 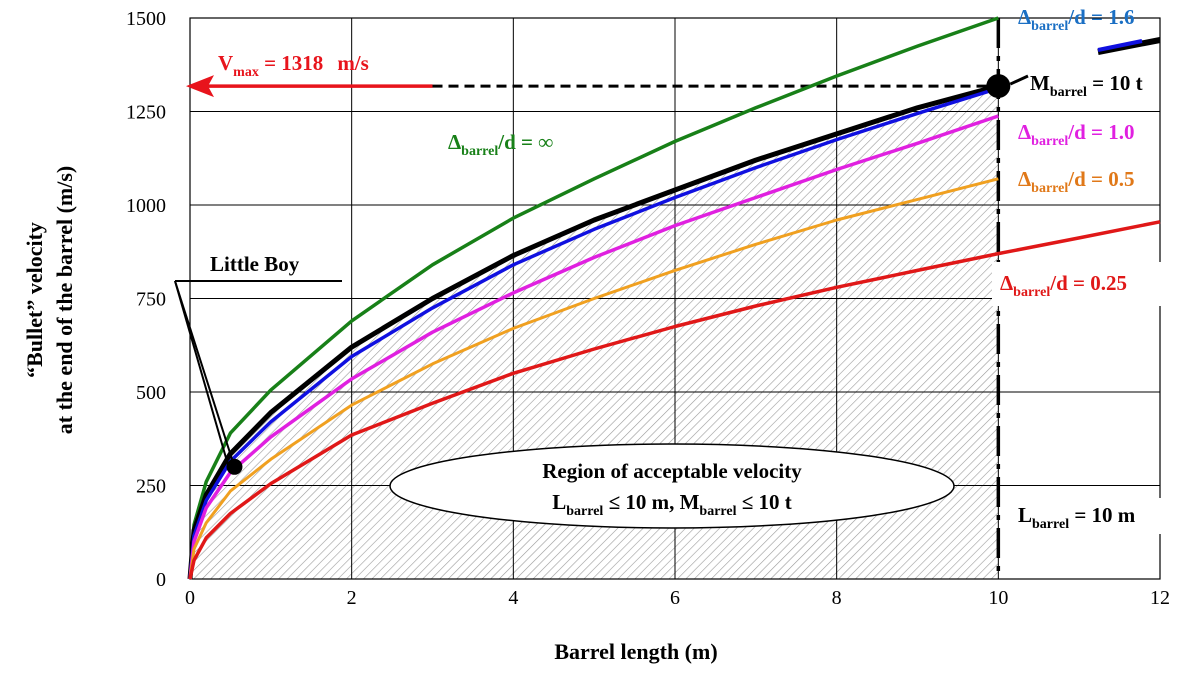 What do you see at coordinates (151, 300) in the screenshot?
I see `y-tick-label: 750` at bounding box center [151, 300].